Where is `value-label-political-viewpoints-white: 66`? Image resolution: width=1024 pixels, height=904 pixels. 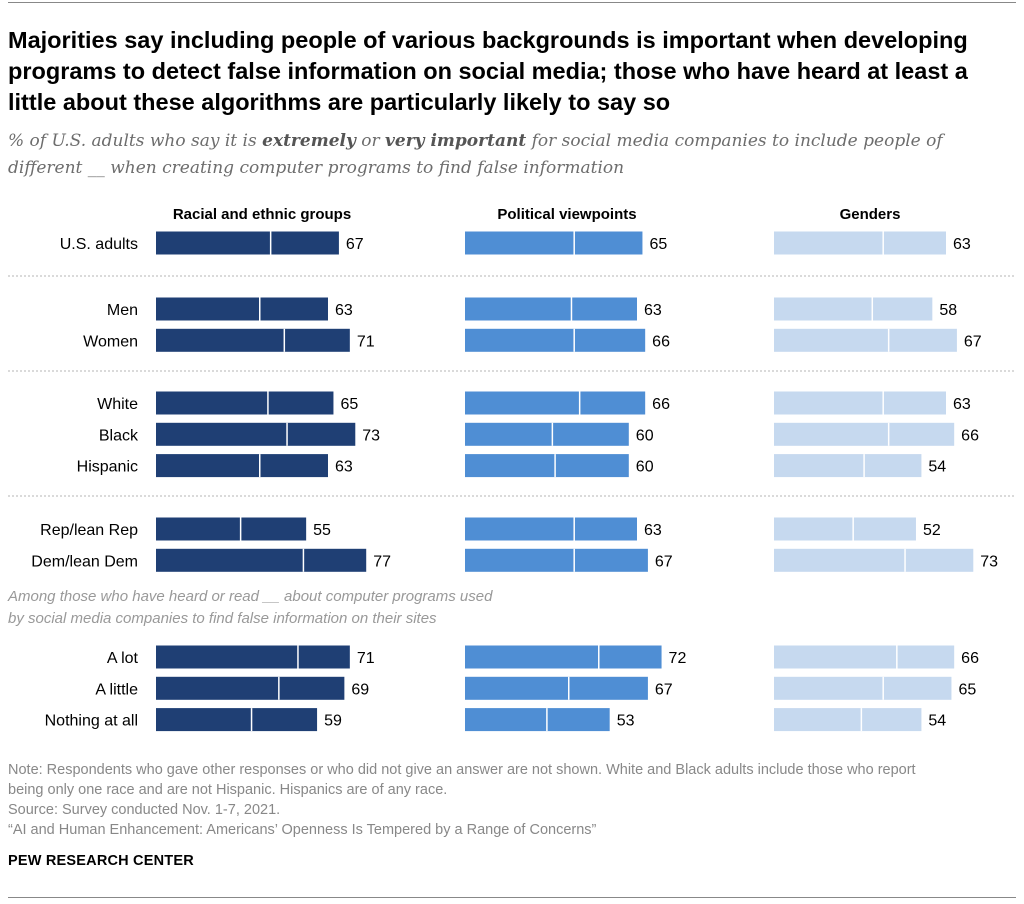 value-label-political-viewpoints-white: 66 is located at coordinates (661, 404).